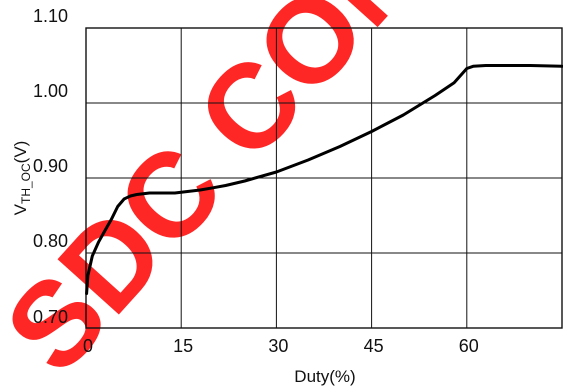 Image resolution: width=563 pixels, height=390 pixels. What do you see at coordinates (20, 152) in the screenshot?
I see `y-axis-label-unit: (V)` at bounding box center [20, 152].